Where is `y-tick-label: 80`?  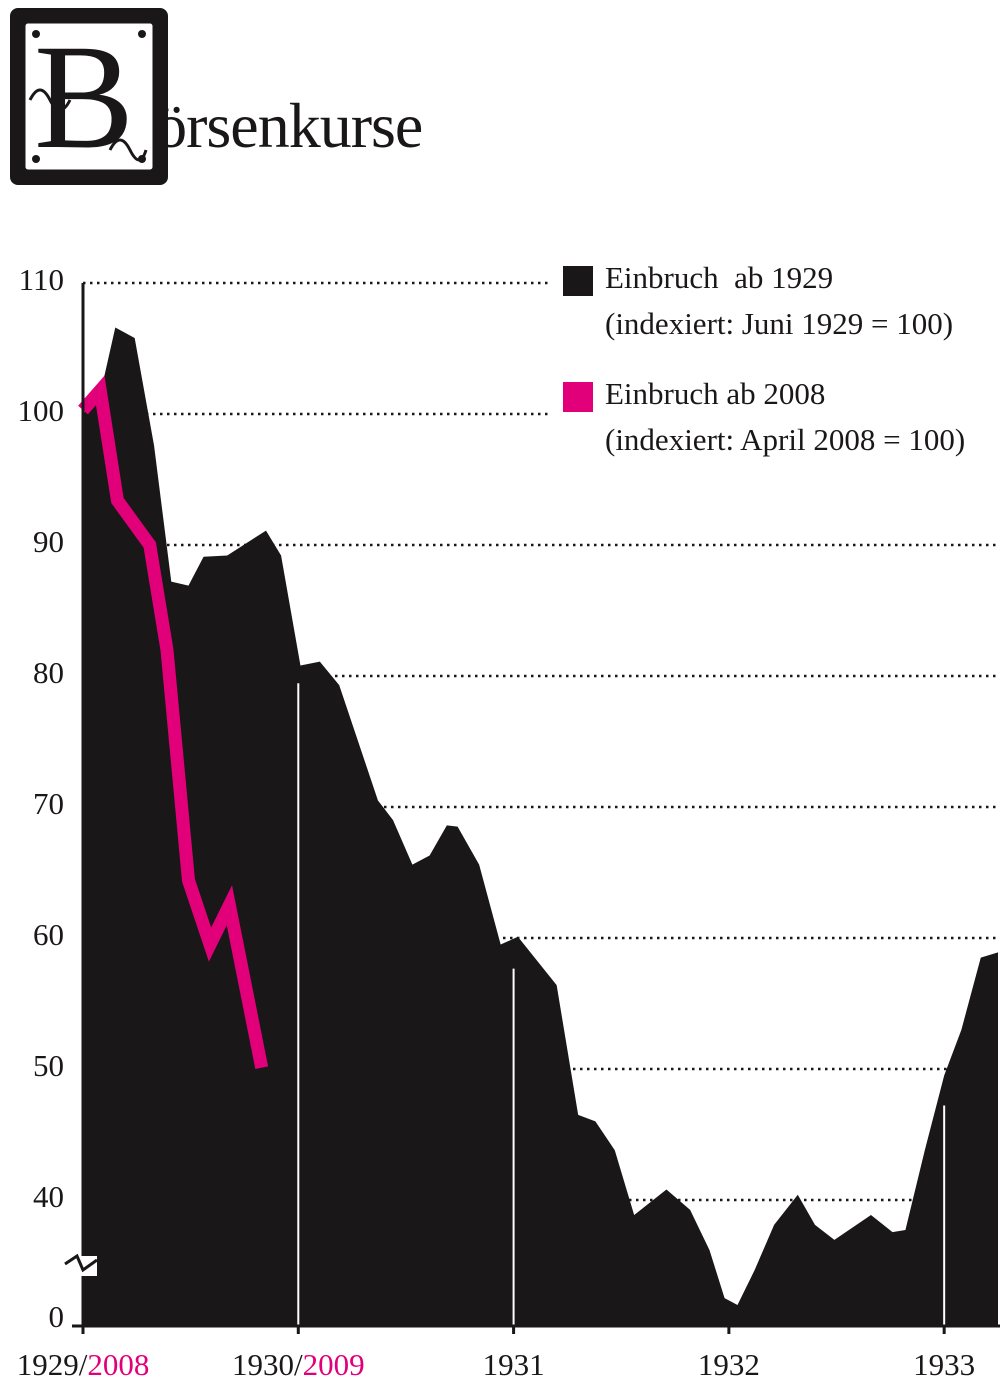 y-tick-label: 80 is located at coordinates (48, 672).